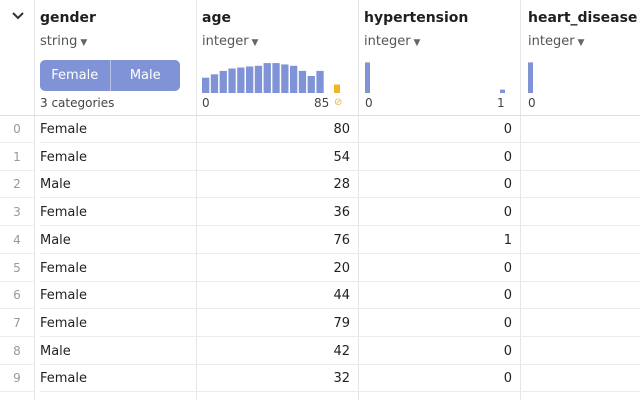 This screenshot has height=400, width=640. What do you see at coordinates (145, 75) in the screenshot?
I see `category-segment-male: Male` at bounding box center [145, 75].